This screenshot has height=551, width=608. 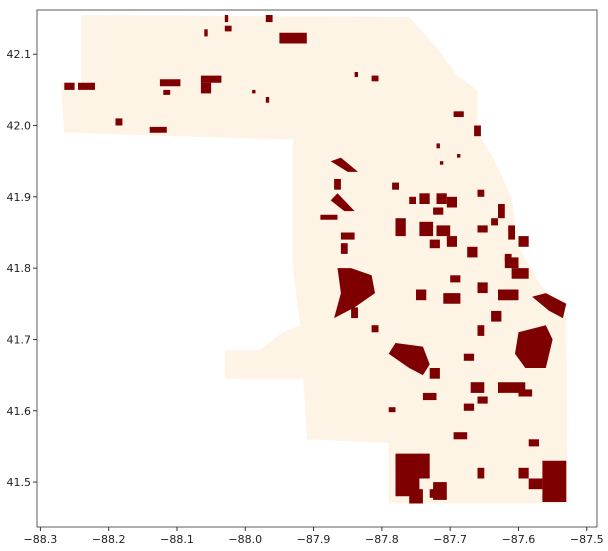 I want to click on y-tick-label: 41.7, so click(x=19, y=339).